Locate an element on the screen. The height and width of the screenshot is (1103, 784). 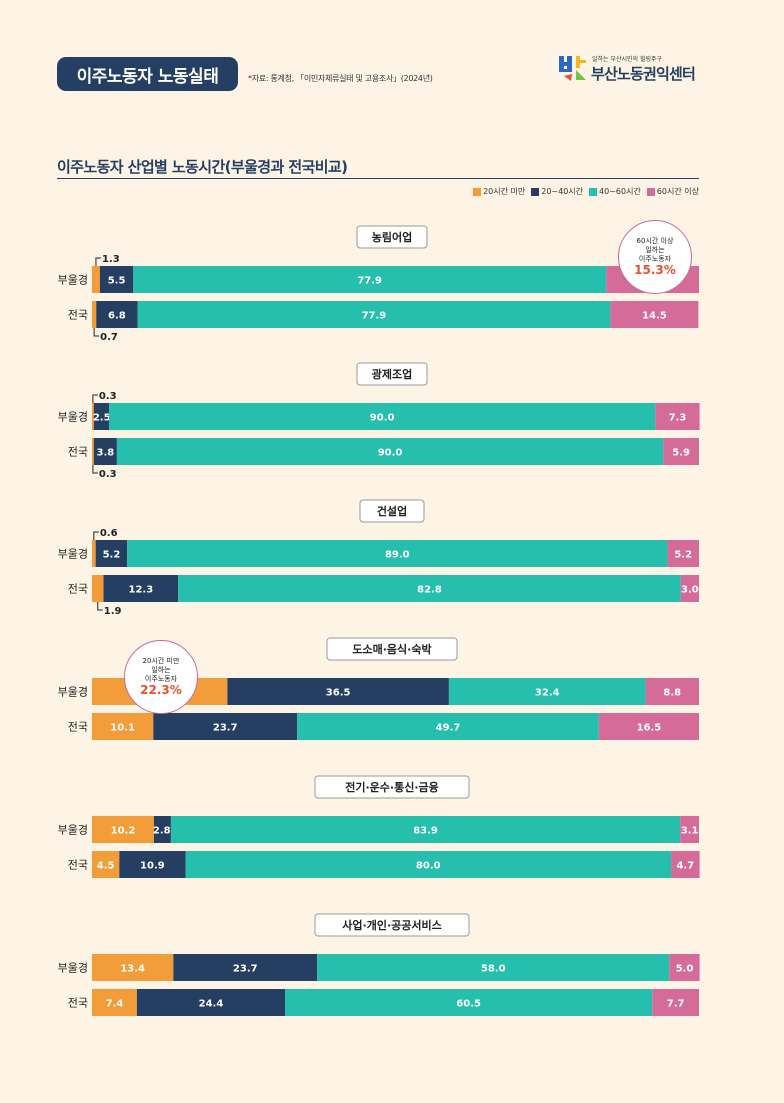
legend-item-40to60: 40~60시간 is located at coordinates (615, 191).